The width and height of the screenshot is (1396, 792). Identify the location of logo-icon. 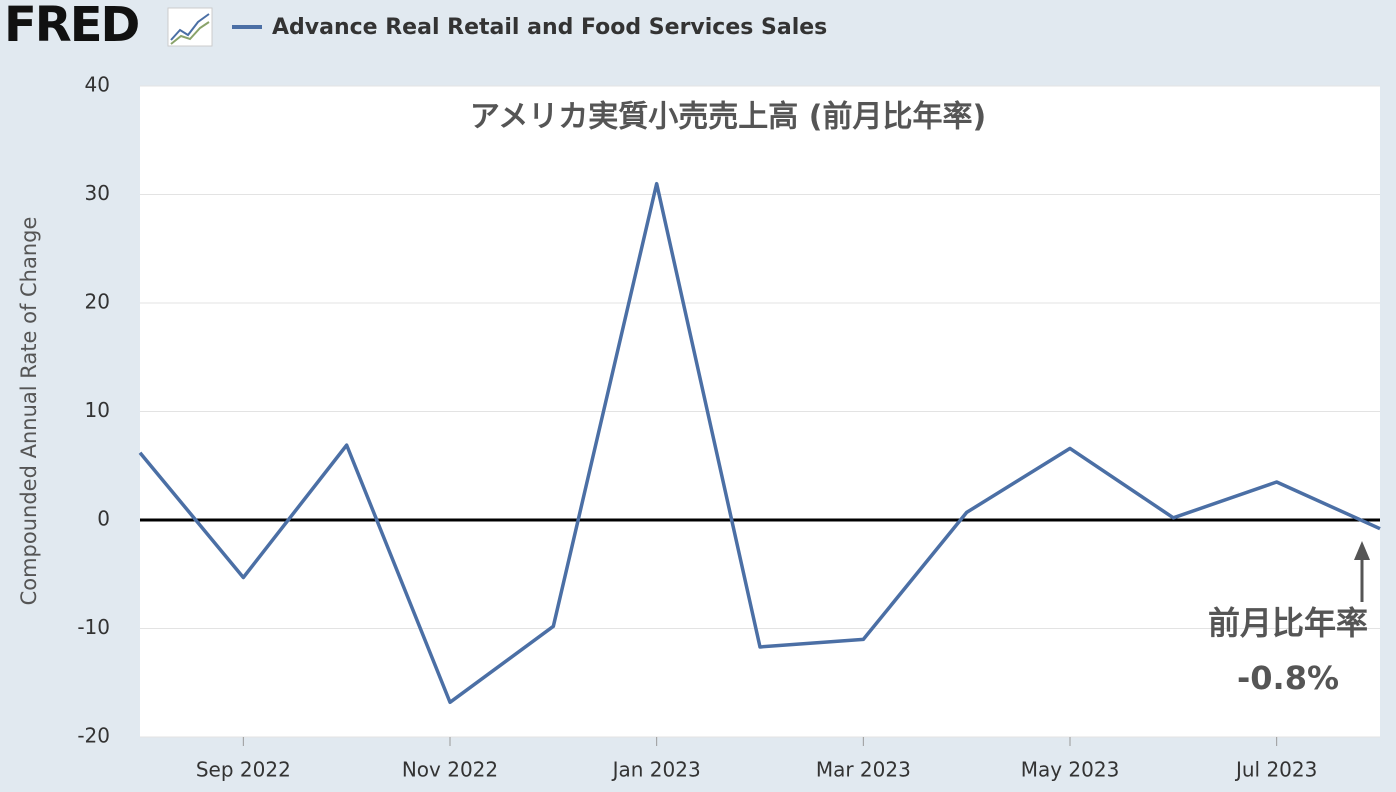
(190, 27).